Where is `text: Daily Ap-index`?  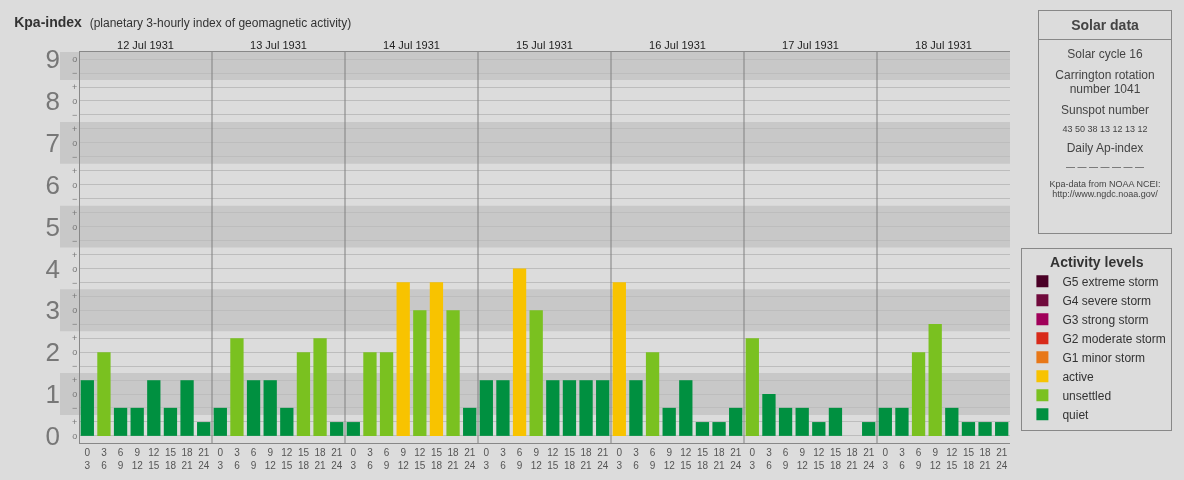 text: Daily Ap-index is located at coordinates (1105, 148).